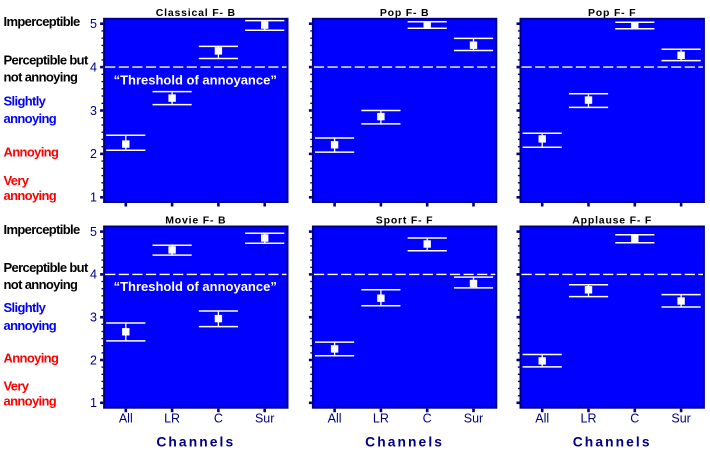  What do you see at coordinates (612, 13) in the screenshot?
I see `svg-text: Pop F- F` at bounding box center [612, 13].